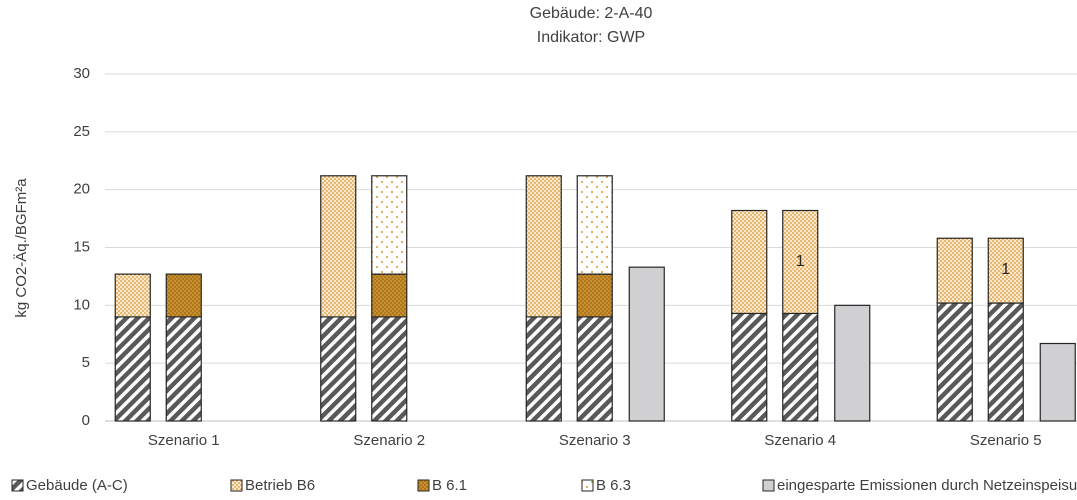 The height and width of the screenshot is (500, 1077). What do you see at coordinates (591, 13) in the screenshot?
I see `chart-title: Gebäude: 2-A-40` at bounding box center [591, 13].